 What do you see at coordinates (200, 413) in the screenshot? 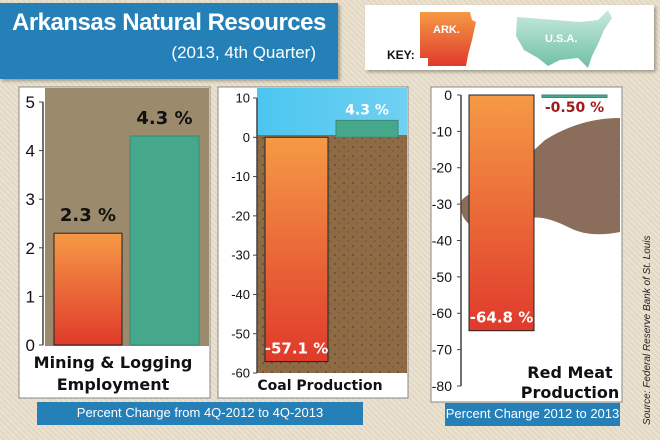
I see `caption-left: Percent Change from 4Q-2012 to 4Q-2013` at bounding box center [200, 413].